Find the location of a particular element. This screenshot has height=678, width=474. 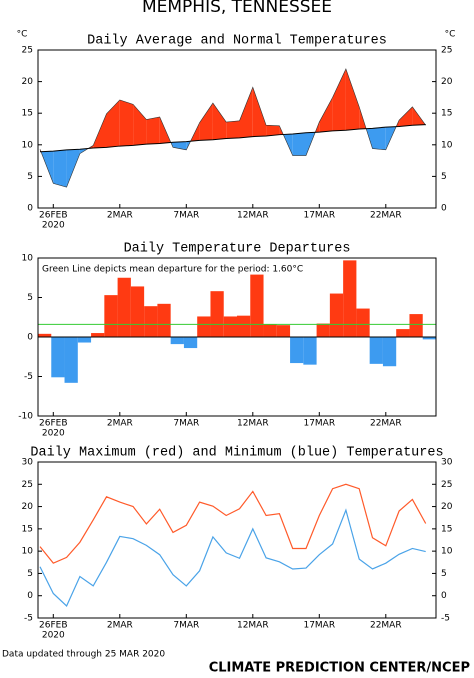

chart-title: Daily Temperature Departures is located at coordinates (237, 249).